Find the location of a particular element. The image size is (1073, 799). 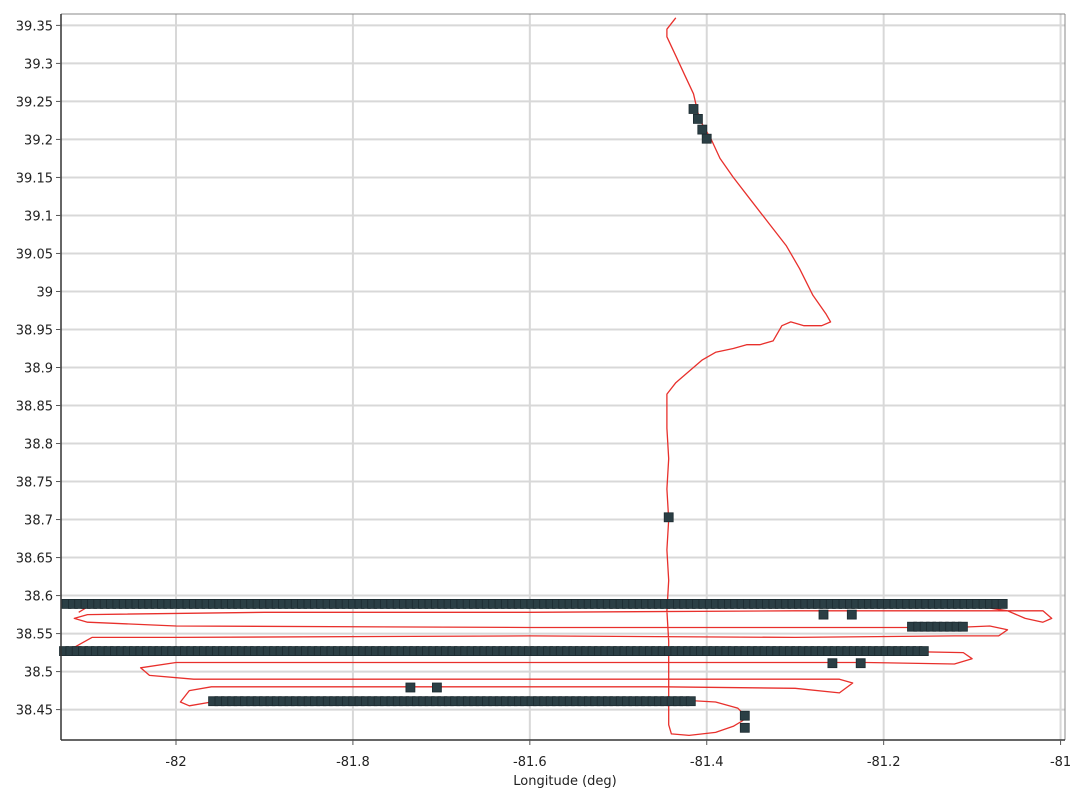

y-tick-label: 38.9 is located at coordinates (38, 368).